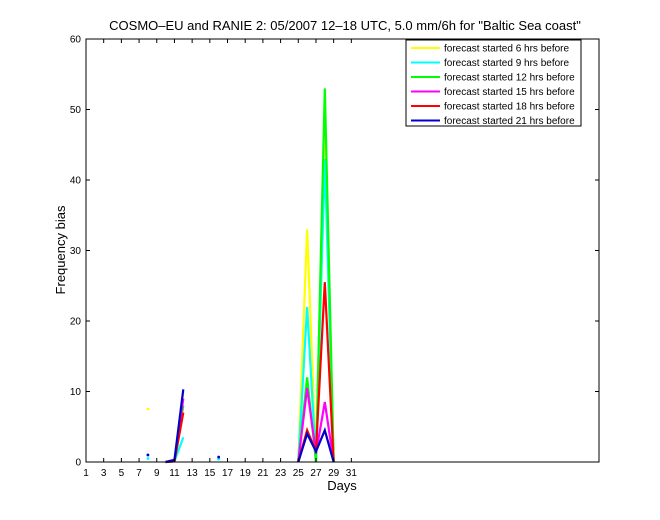 The image size is (660, 520). Describe the element at coordinates (352, 473) in the screenshot. I see `x-tick-label: 31` at that location.